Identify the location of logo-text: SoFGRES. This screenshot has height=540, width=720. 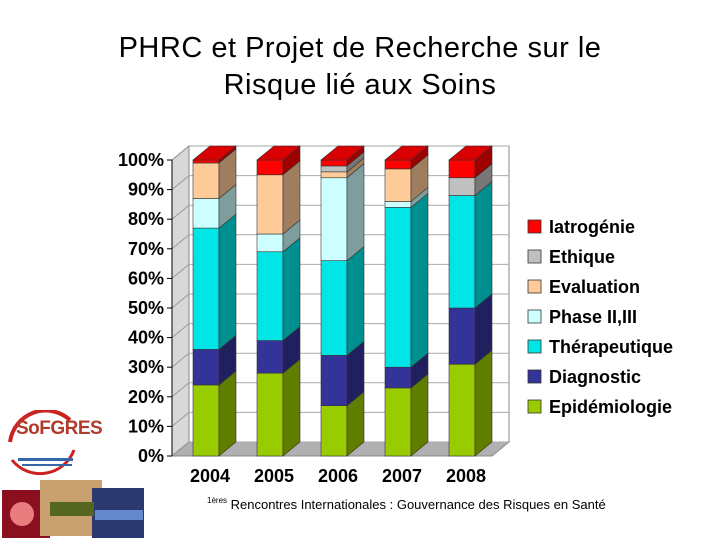
(59, 428).